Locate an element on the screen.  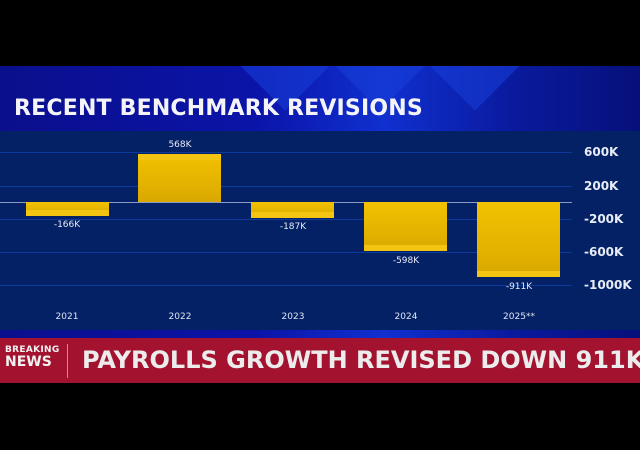
bar-2021 is located at coordinates (67, 209).